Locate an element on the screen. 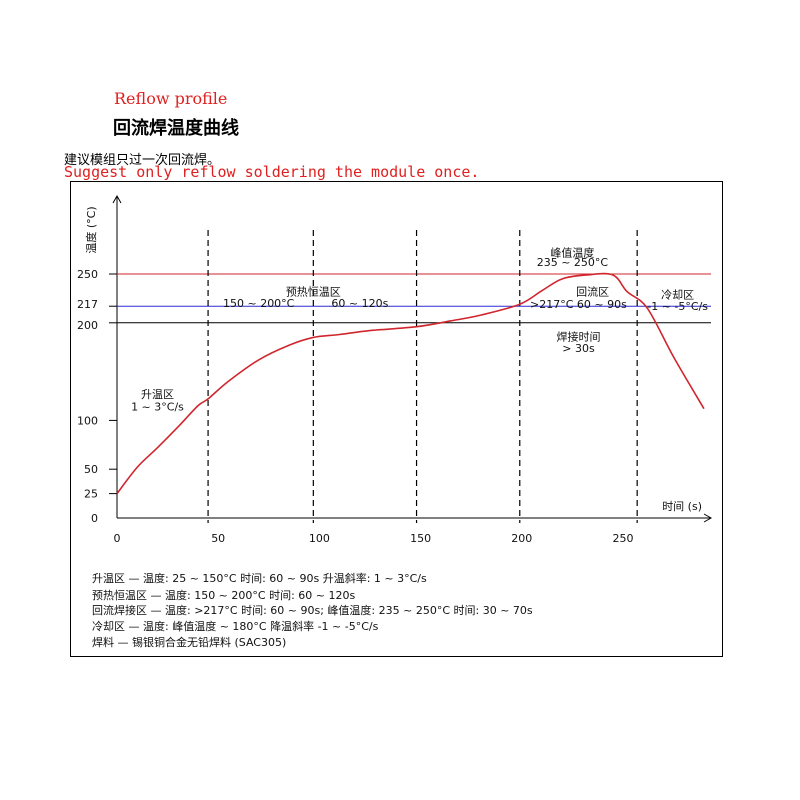  x-tick-label: 200 is located at coordinates (521, 538).